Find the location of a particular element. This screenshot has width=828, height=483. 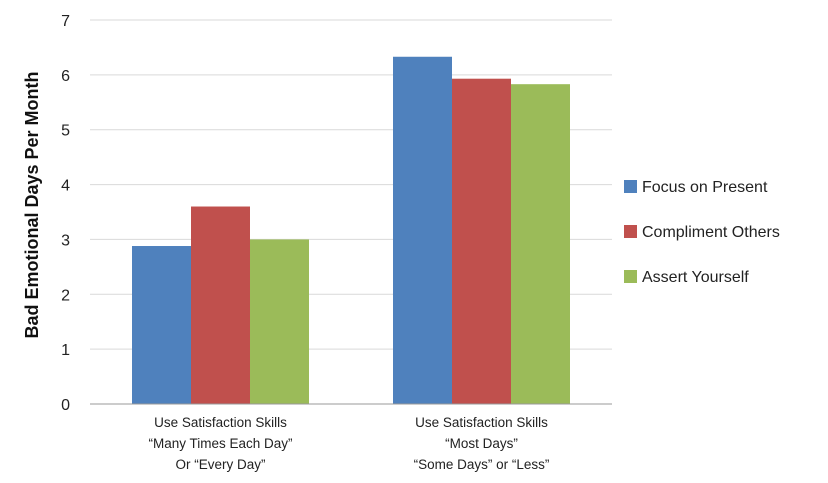

legend-label: Compliment Others is located at coordinates (711, 232).